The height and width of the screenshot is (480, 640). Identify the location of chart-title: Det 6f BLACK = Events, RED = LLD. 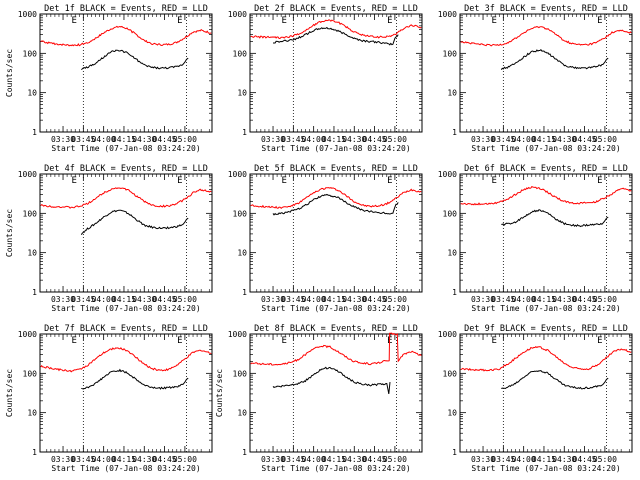
(546, 169).